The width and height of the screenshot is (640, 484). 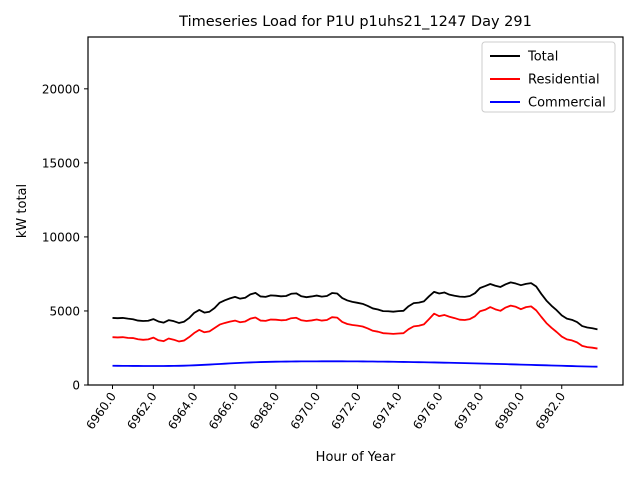 I want to click on legend-label-total: Total, so click(x=542, y=57).